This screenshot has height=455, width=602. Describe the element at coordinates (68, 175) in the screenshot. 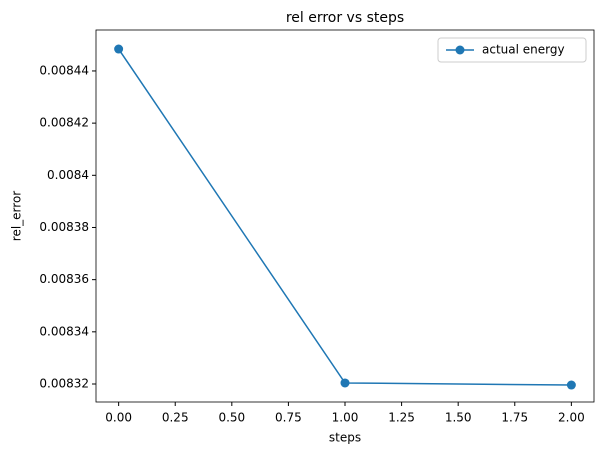

I see `y-tick-label: 0.0084` at that location.